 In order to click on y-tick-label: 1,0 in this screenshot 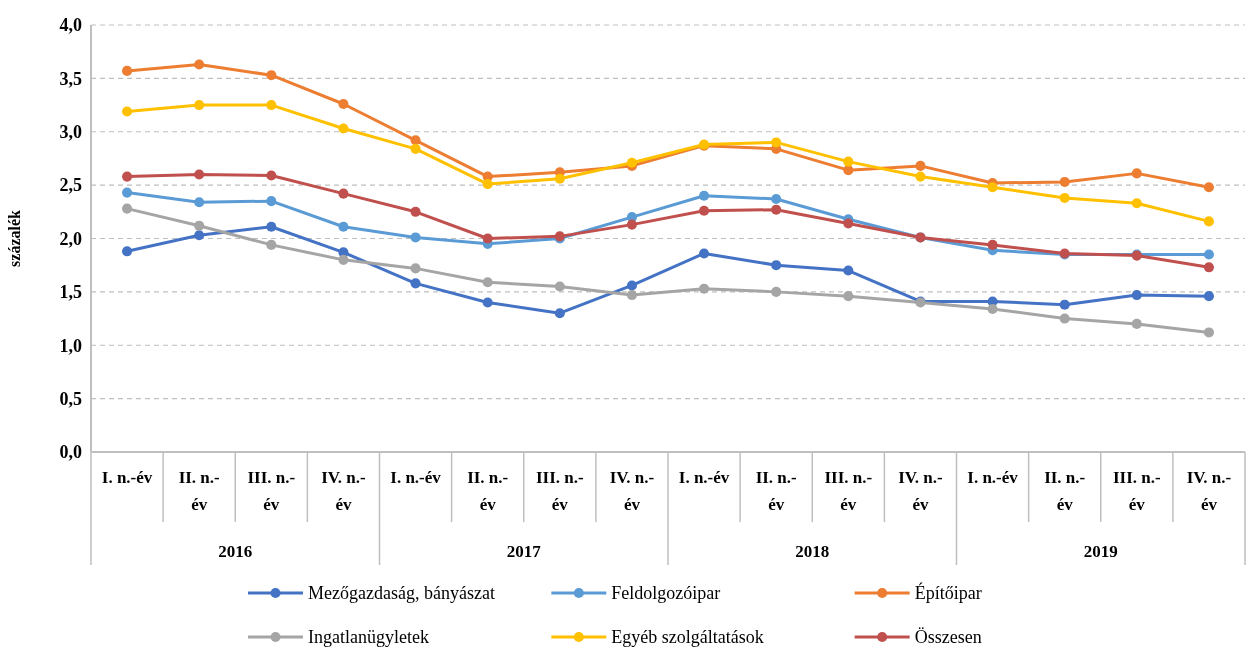, I will do `click(70, 345)`.